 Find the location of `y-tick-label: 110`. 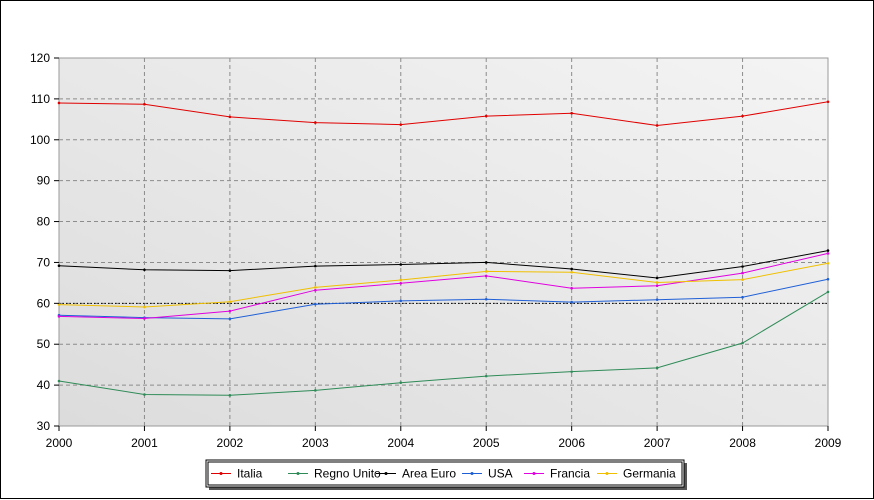

y-tick-label: 110 is located at coordinates (40, 99).